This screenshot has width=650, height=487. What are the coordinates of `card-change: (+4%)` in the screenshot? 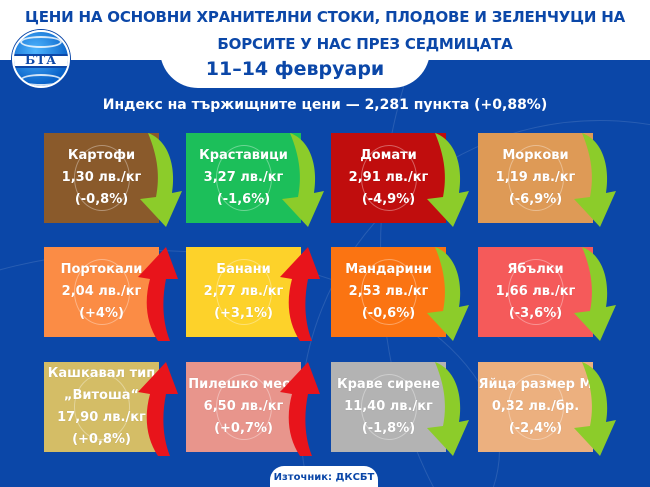 It's located at (101, 313).